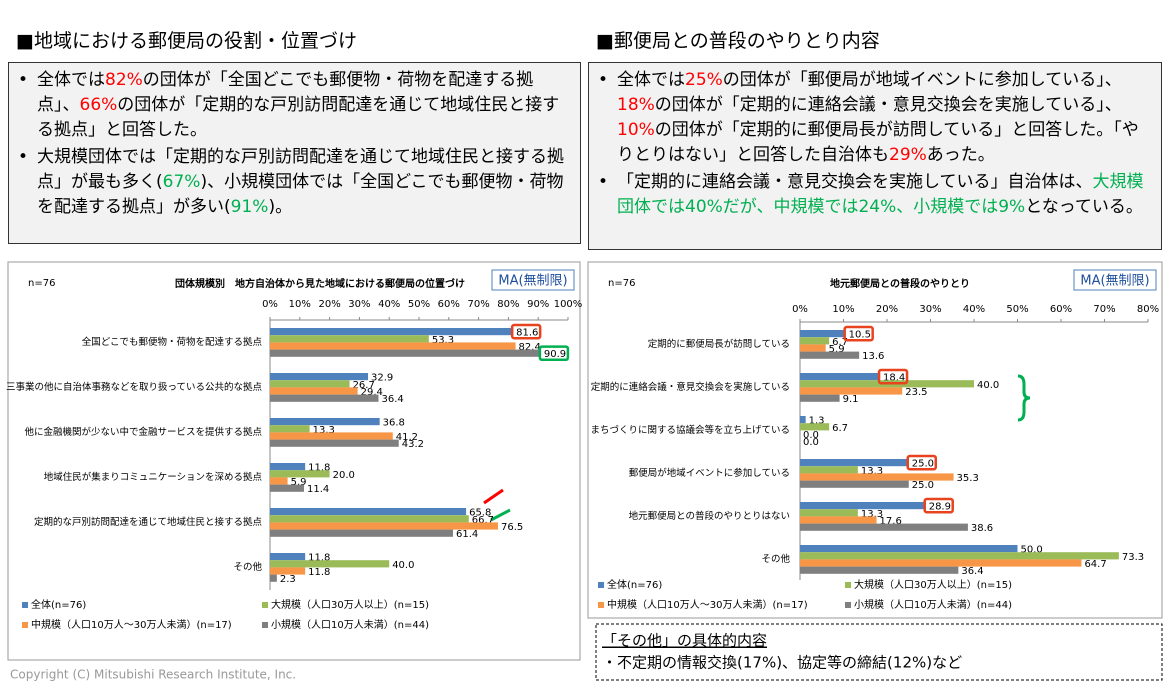 The image size is (1173, 686). What do you see at coordinates (1024, 398) in the screenshot?
I see `brace` at bounding box center [1024, 398].